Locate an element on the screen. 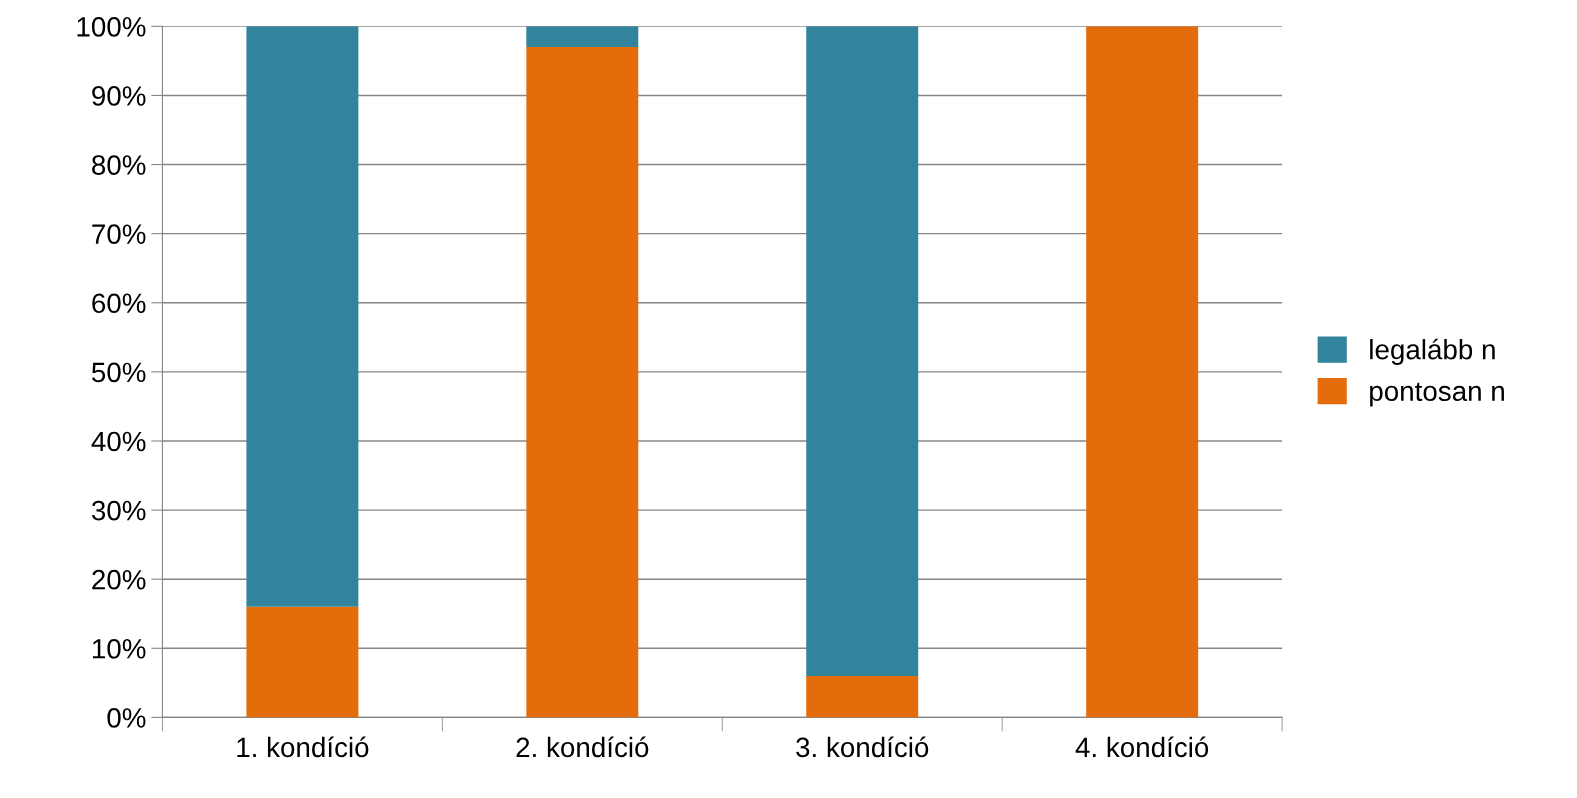  x-tick-label: 3. kondíció is located at coordinates (862, 747).